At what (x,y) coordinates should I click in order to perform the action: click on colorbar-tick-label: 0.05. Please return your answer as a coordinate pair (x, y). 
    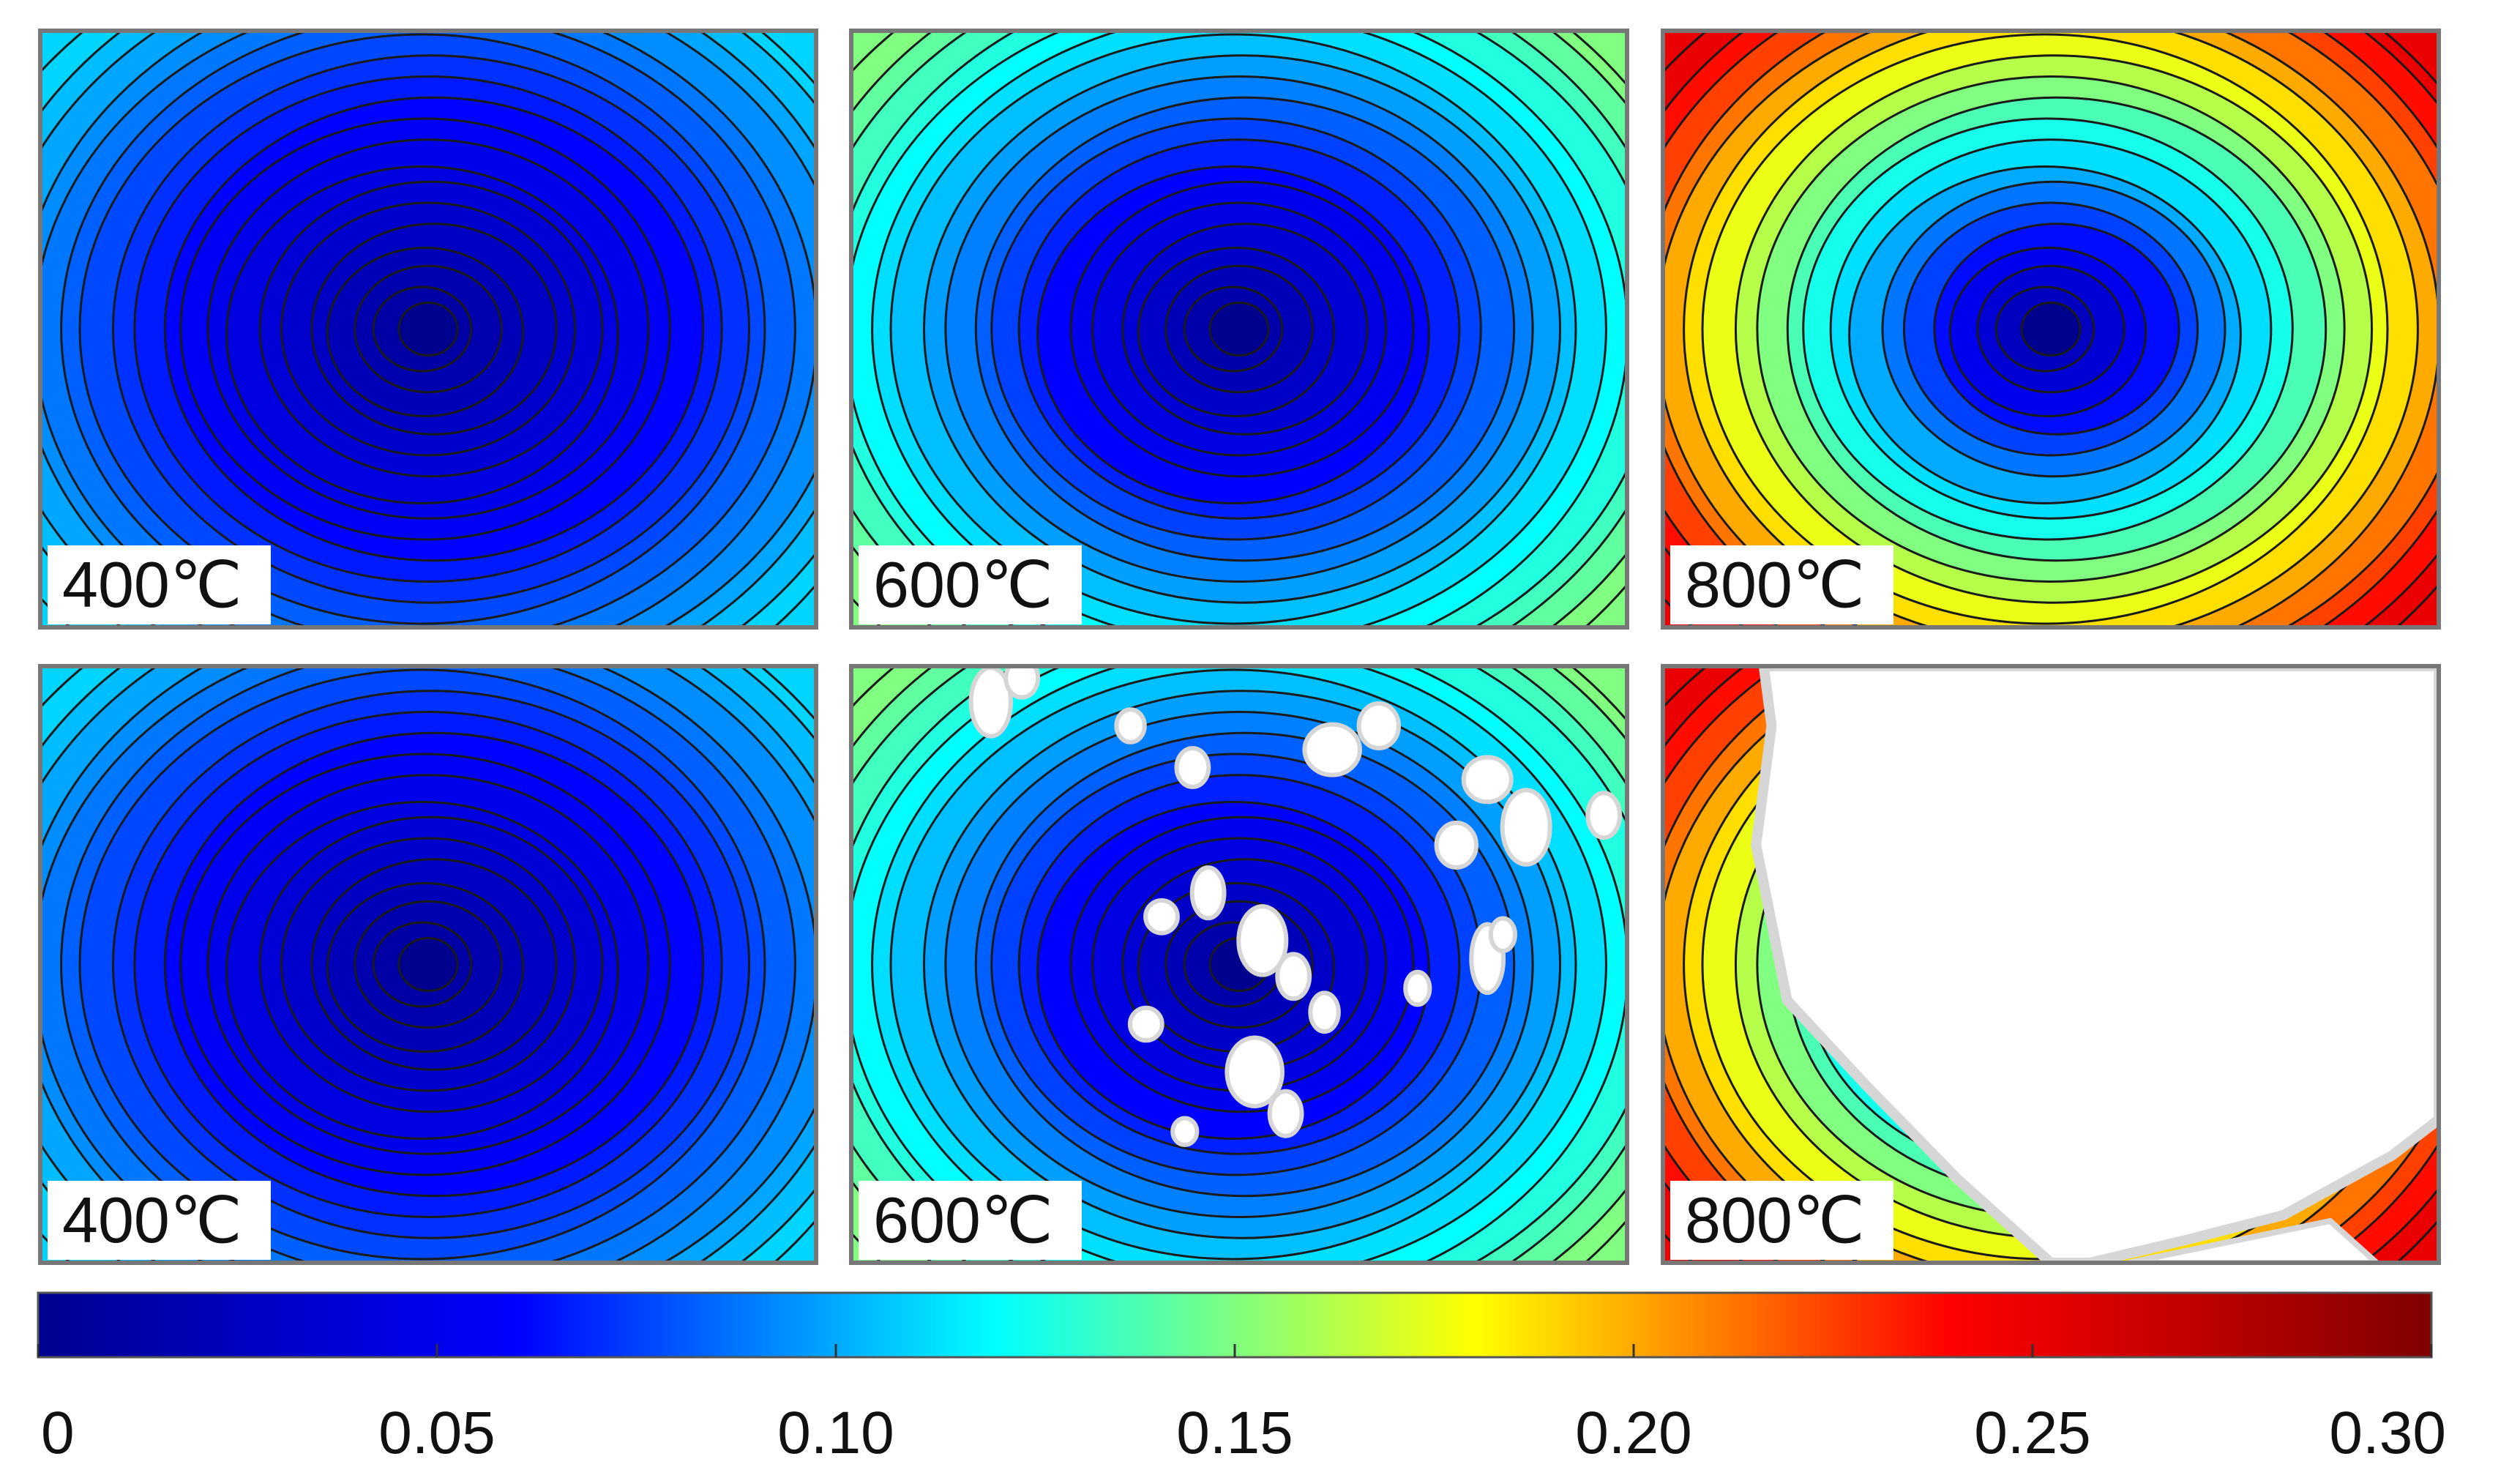
    Looking at the image, I should click on (437, 1433).